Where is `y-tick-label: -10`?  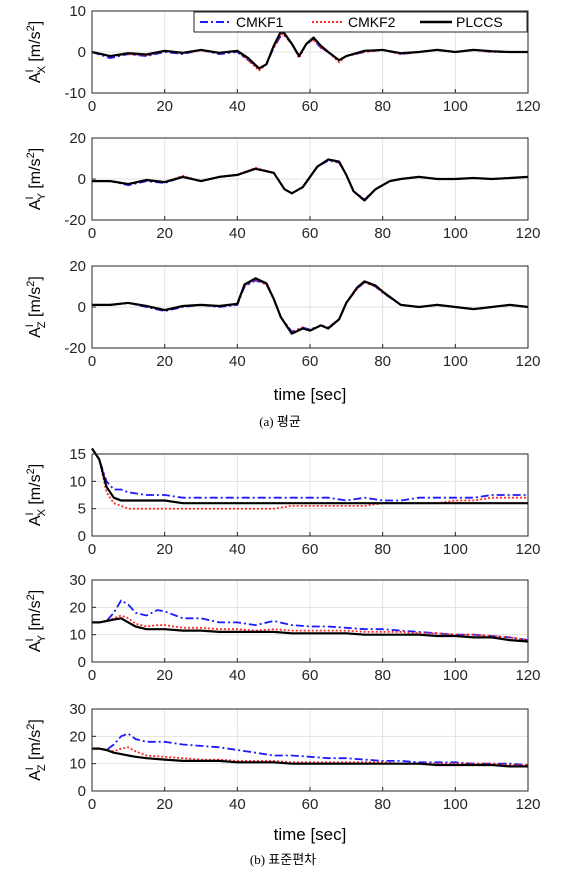 y-tick-label: -10 is located at coordinates (75, 93).